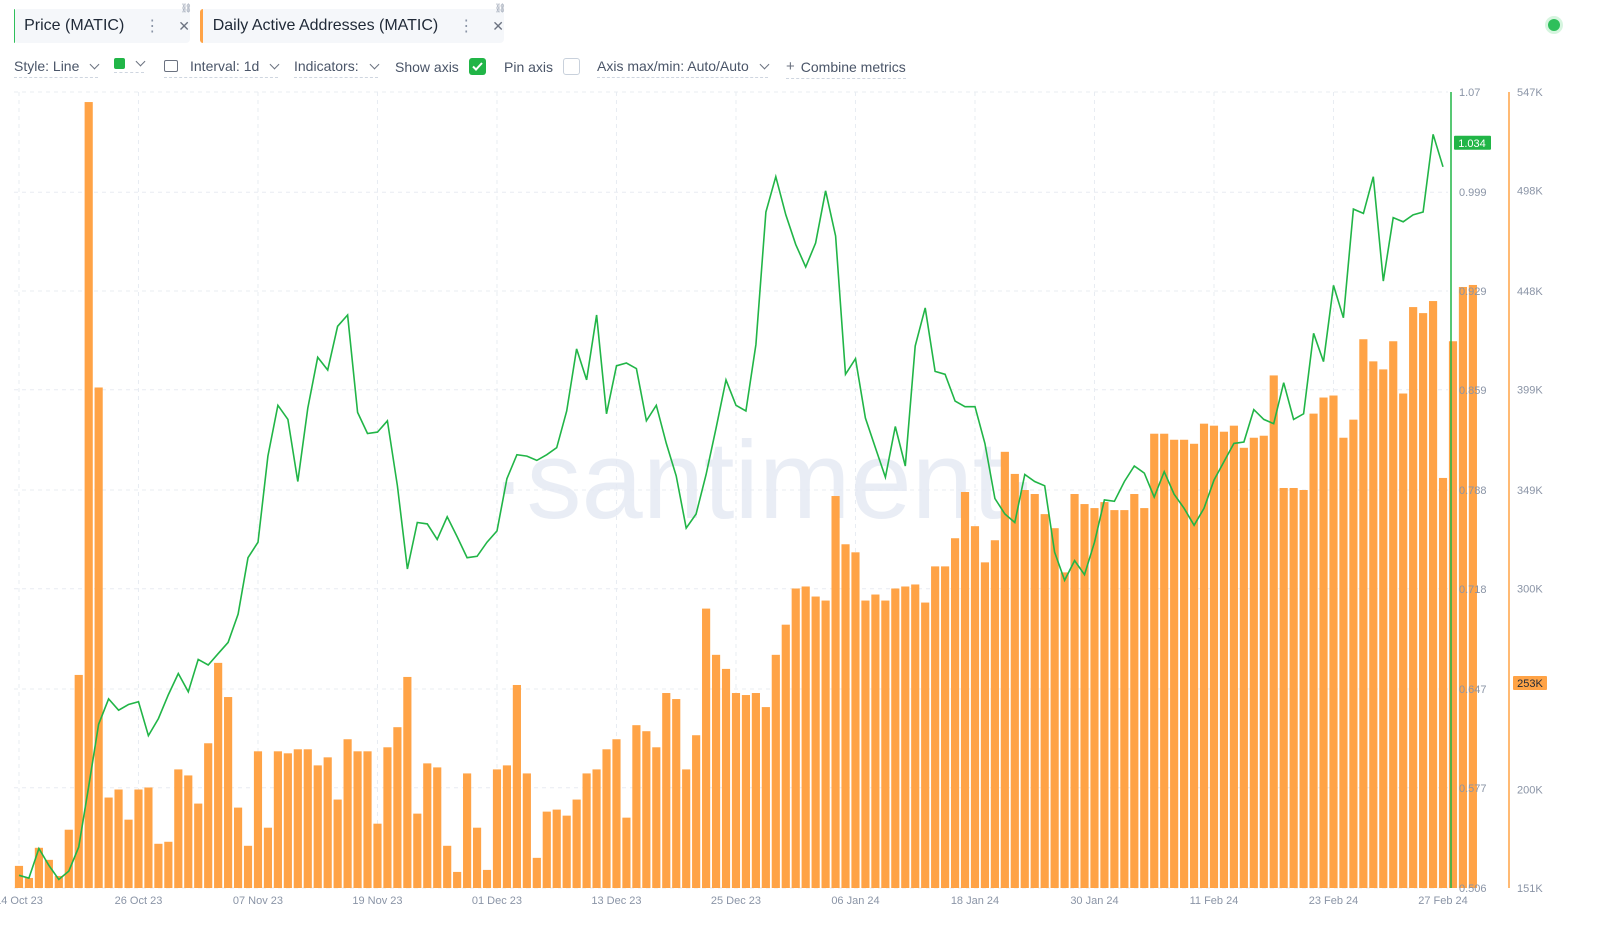 This screenshot has width=1600, height=936. What do you see at coordinates (1473, 193) in the screenshot?
I see `price-tick-label: 0.999` at bounding box center [1473, 193].